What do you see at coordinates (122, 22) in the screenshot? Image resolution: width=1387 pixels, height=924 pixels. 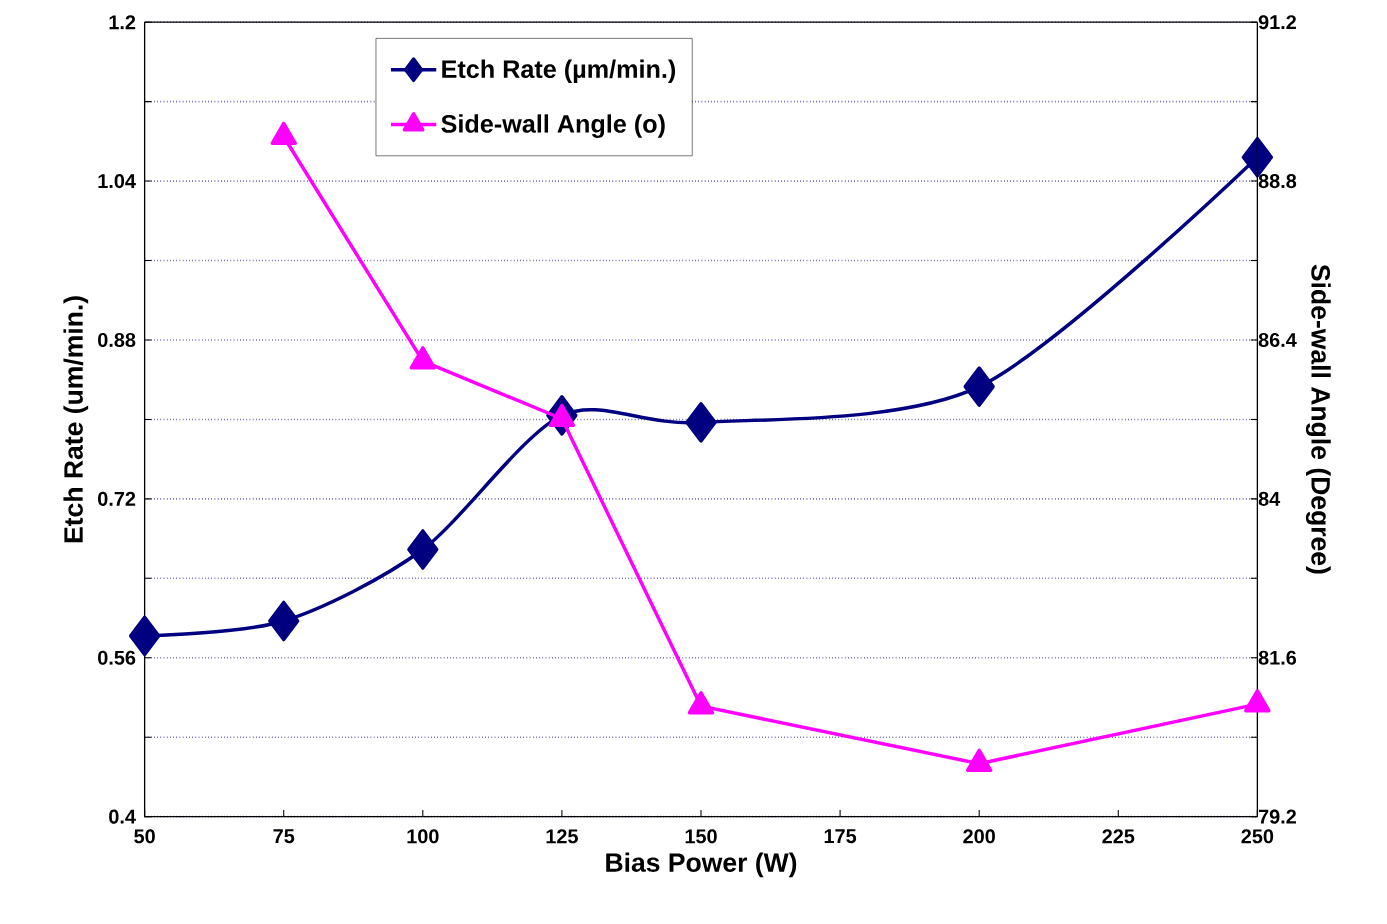 I see `y-tick-label: 1.2` at bounding box center [122, 22].